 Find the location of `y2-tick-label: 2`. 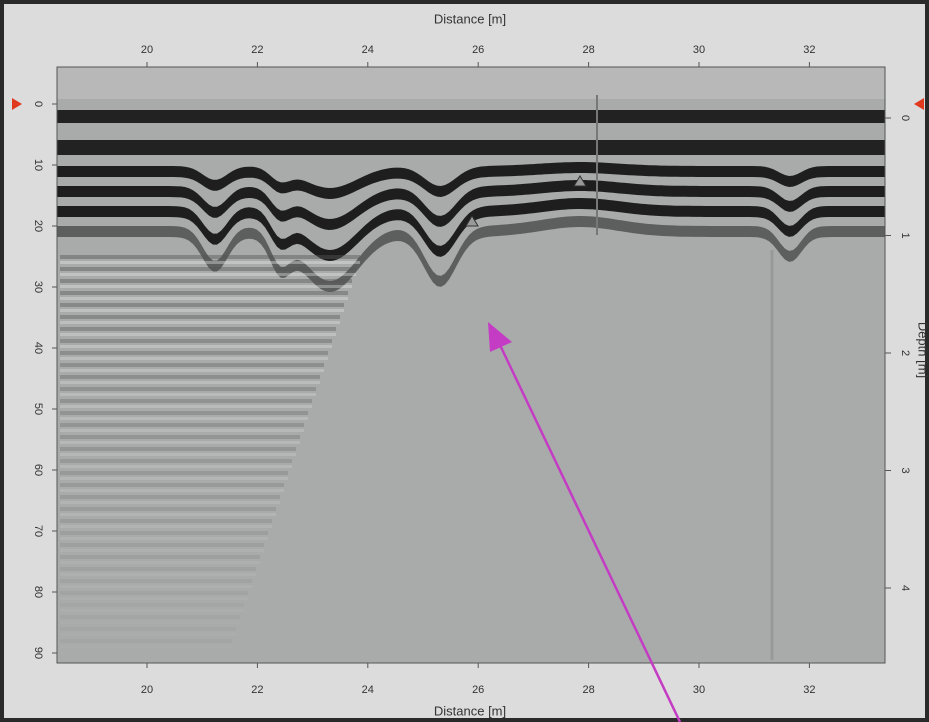

y2-tick-label: 2 is located at coordinates (905, 353).